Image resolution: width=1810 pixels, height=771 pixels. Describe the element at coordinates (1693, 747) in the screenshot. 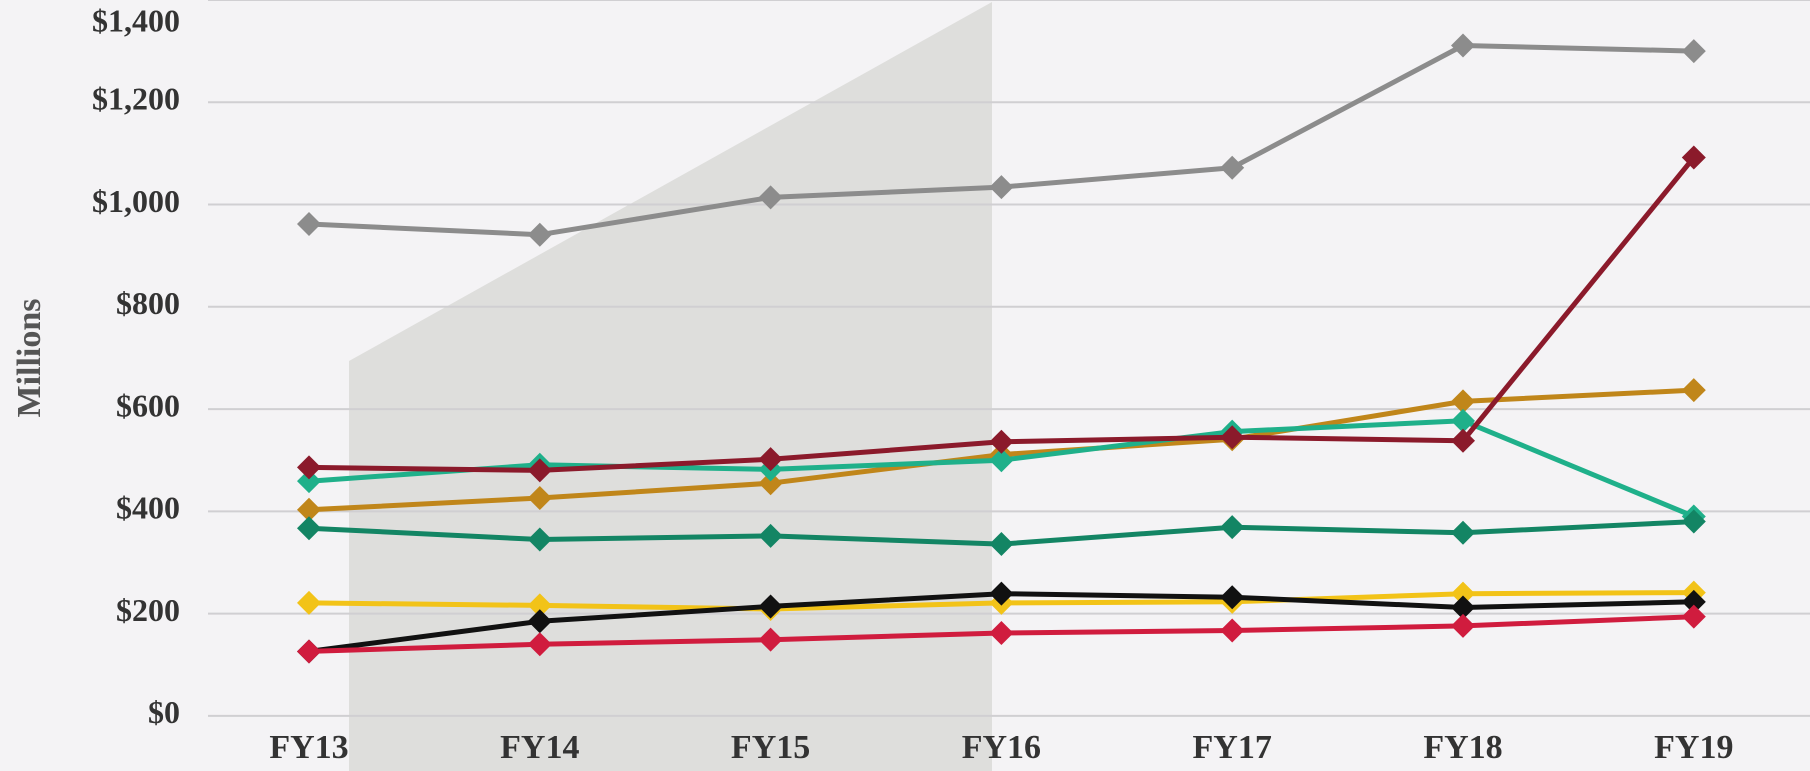

I see `x-tick-label: FY19` at that location.